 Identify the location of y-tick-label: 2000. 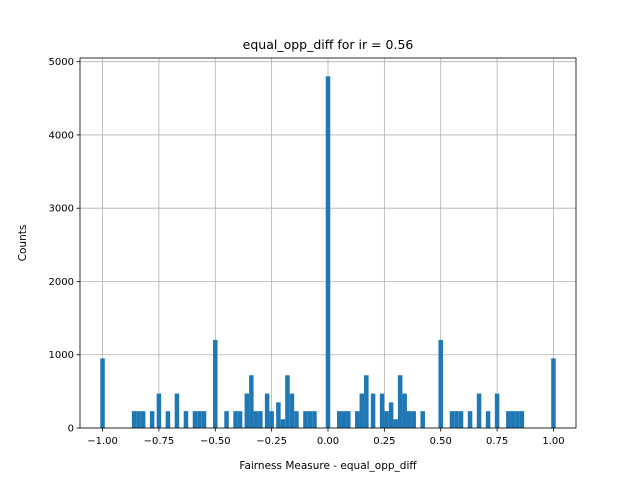
(61, 282).